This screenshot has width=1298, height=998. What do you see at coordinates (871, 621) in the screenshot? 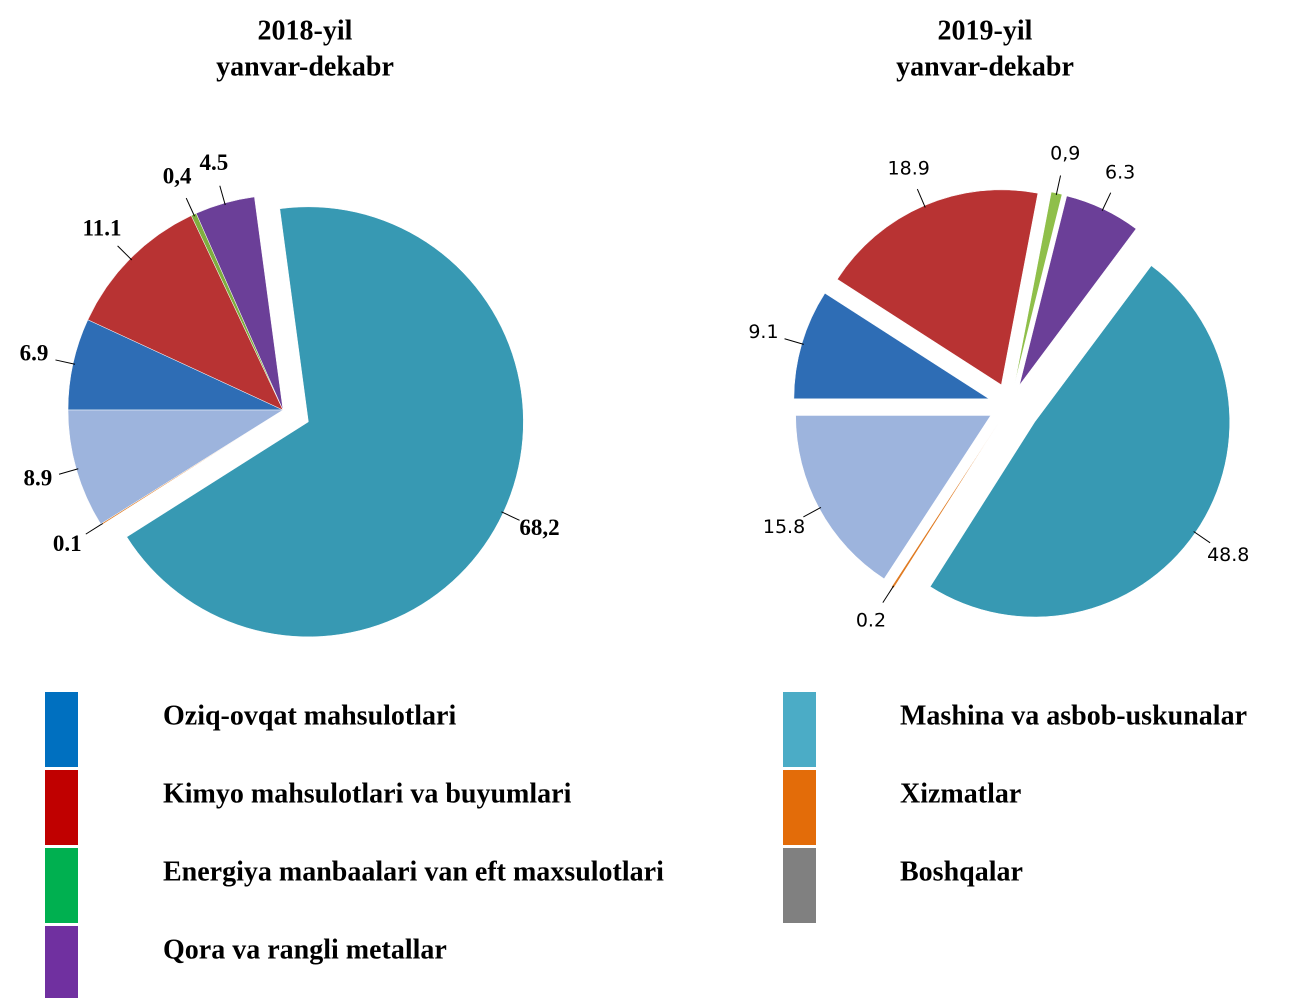
I see `data-label: 0.2` at bounding box center [871, 621].